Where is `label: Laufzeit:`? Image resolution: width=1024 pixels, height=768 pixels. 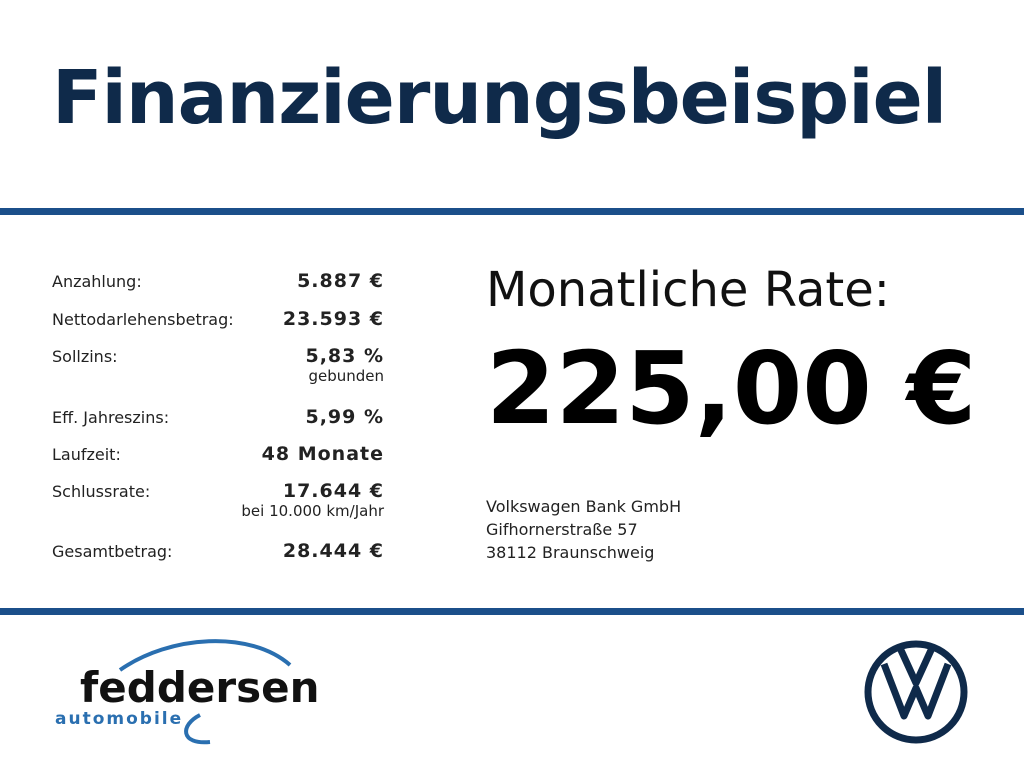
label: Laufzeit: is located at coordinates (86, 454).